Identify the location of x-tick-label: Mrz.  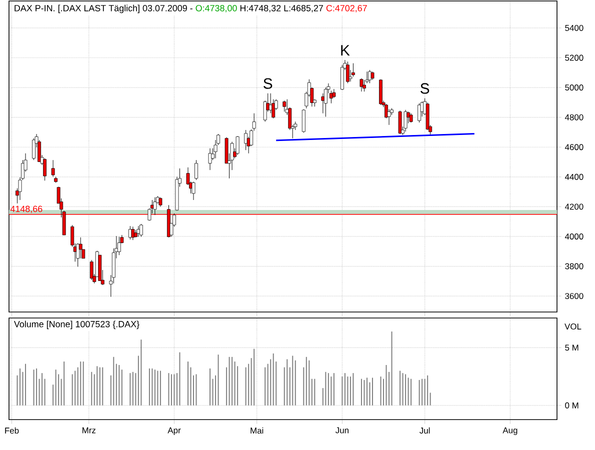
(89, 430).